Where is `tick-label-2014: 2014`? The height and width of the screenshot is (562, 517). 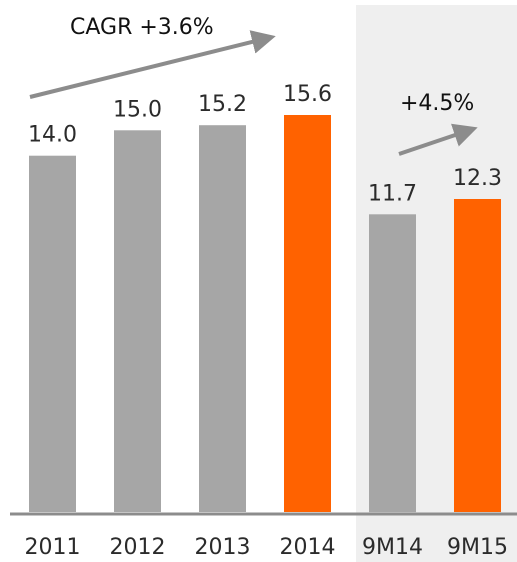 tick-label-2014: 2014 is located at coordinates (308, 547).